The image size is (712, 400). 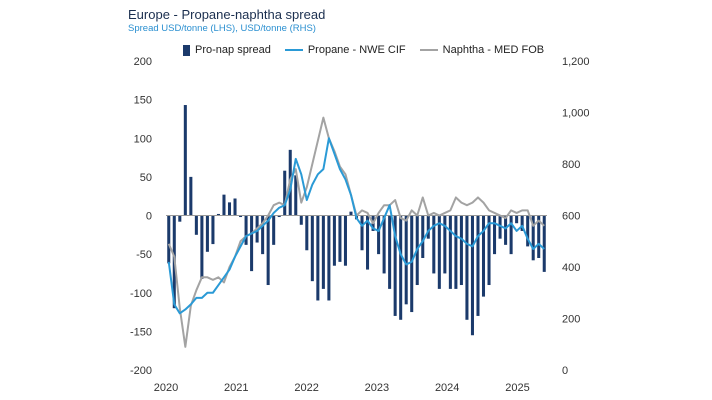 I want to click on y-left-tick-label: 100, so click(x=143, y=139).